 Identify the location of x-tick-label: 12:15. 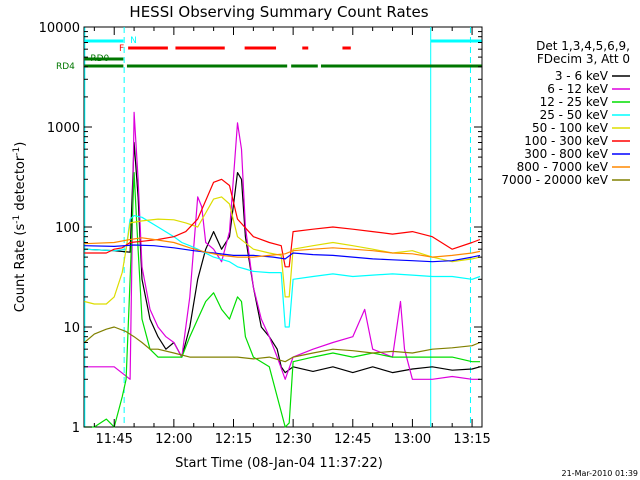
(233, 439).